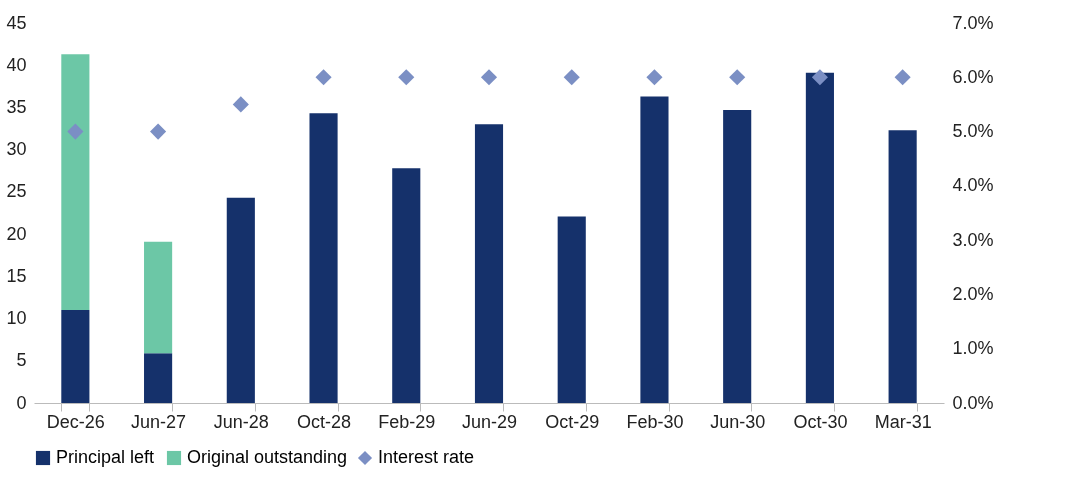 The width and height of the screenshot is (1067, 497). What do you see at coordinates (105, 457) in the screenshot?
I see `legend-label: Principal left` at bounding box center [105, 457].